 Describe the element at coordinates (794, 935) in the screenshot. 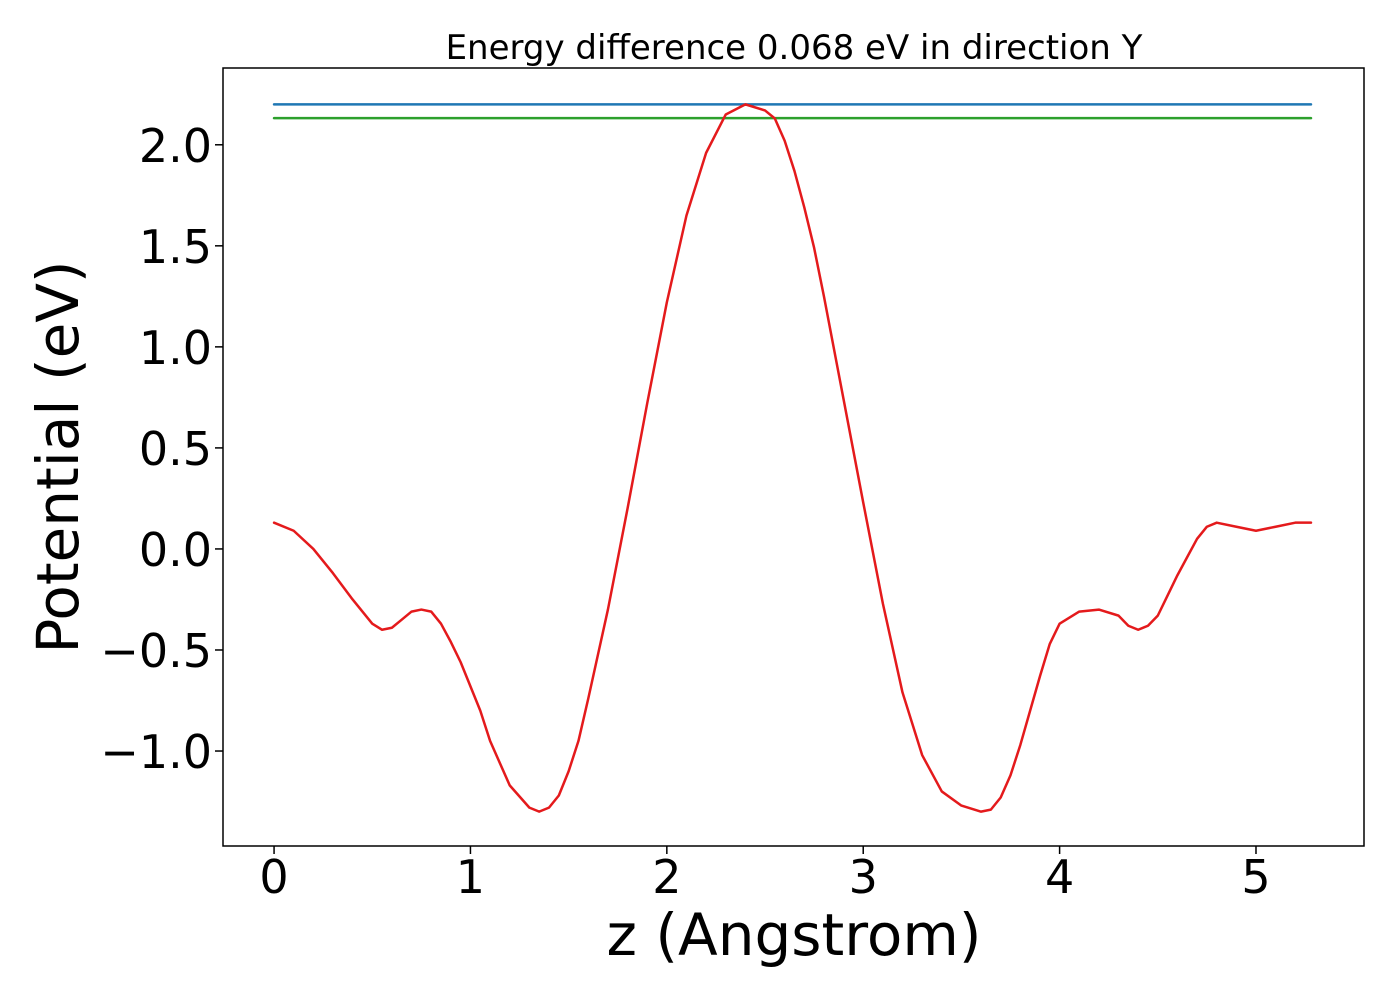

I see `x-axis-label: z (Angstrom)` at that location.